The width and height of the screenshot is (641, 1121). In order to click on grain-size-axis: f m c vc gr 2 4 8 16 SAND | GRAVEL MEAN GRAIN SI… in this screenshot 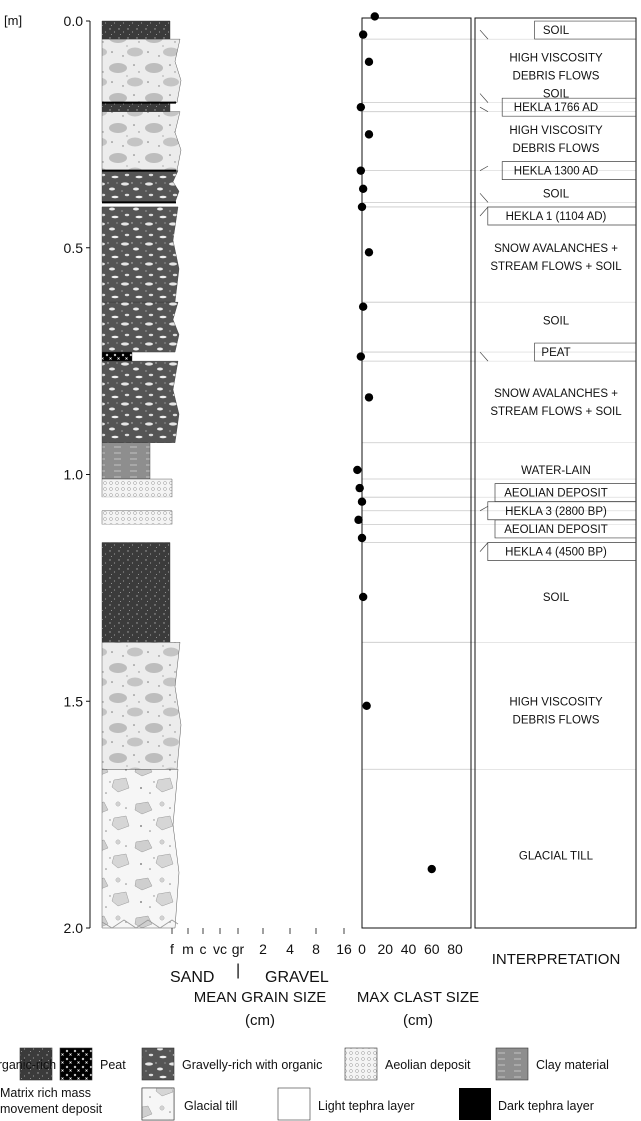, I will do `click(261, 978)`.